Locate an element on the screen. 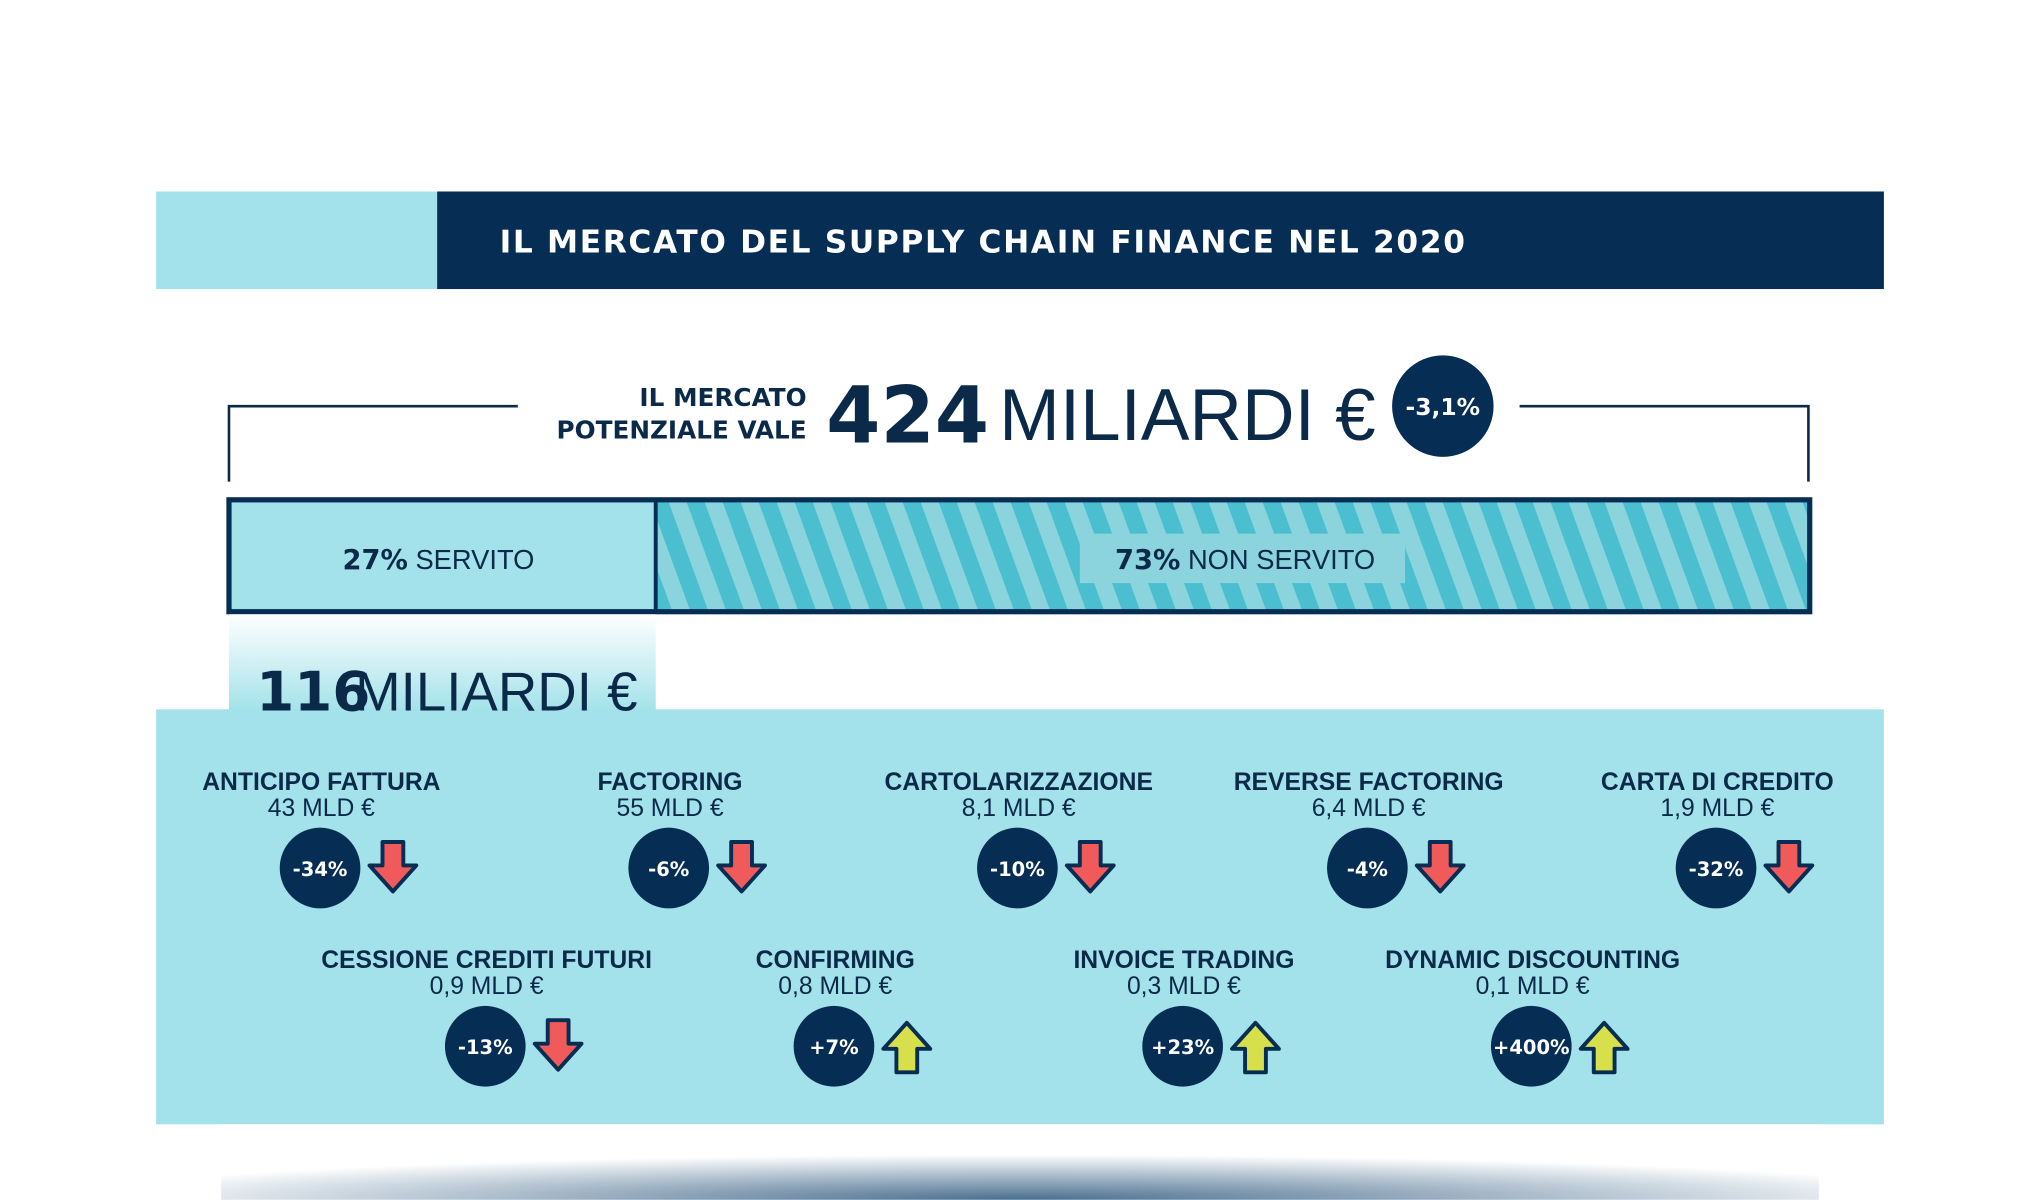 This screenshot has height=1200, width=2040. non-served-label: 73% NON SERVITO is located at coordinates (1245, 560).